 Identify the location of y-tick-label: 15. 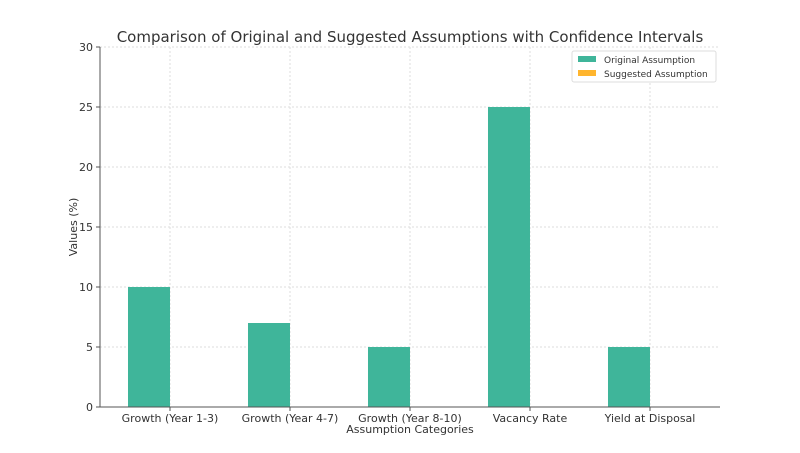
(86, 227).